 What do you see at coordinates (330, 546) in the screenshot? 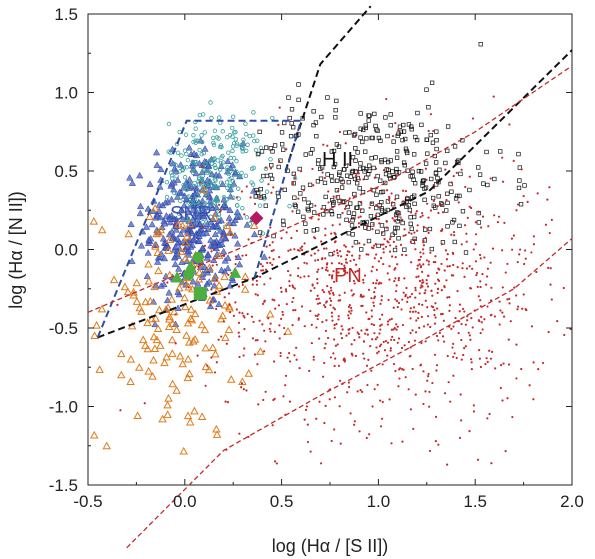
I see `x-axis-title: log (Hα / [S II])` at bounding box center [330, 546].